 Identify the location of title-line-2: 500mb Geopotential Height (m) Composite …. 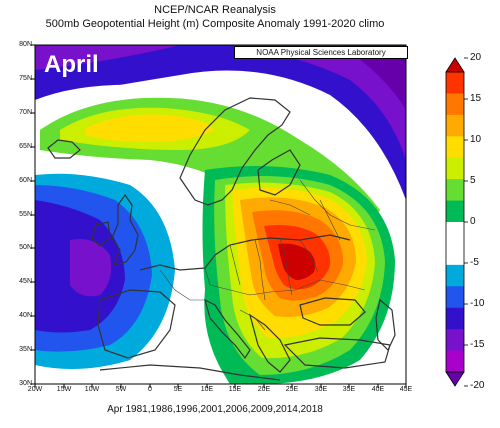
(215, 24).